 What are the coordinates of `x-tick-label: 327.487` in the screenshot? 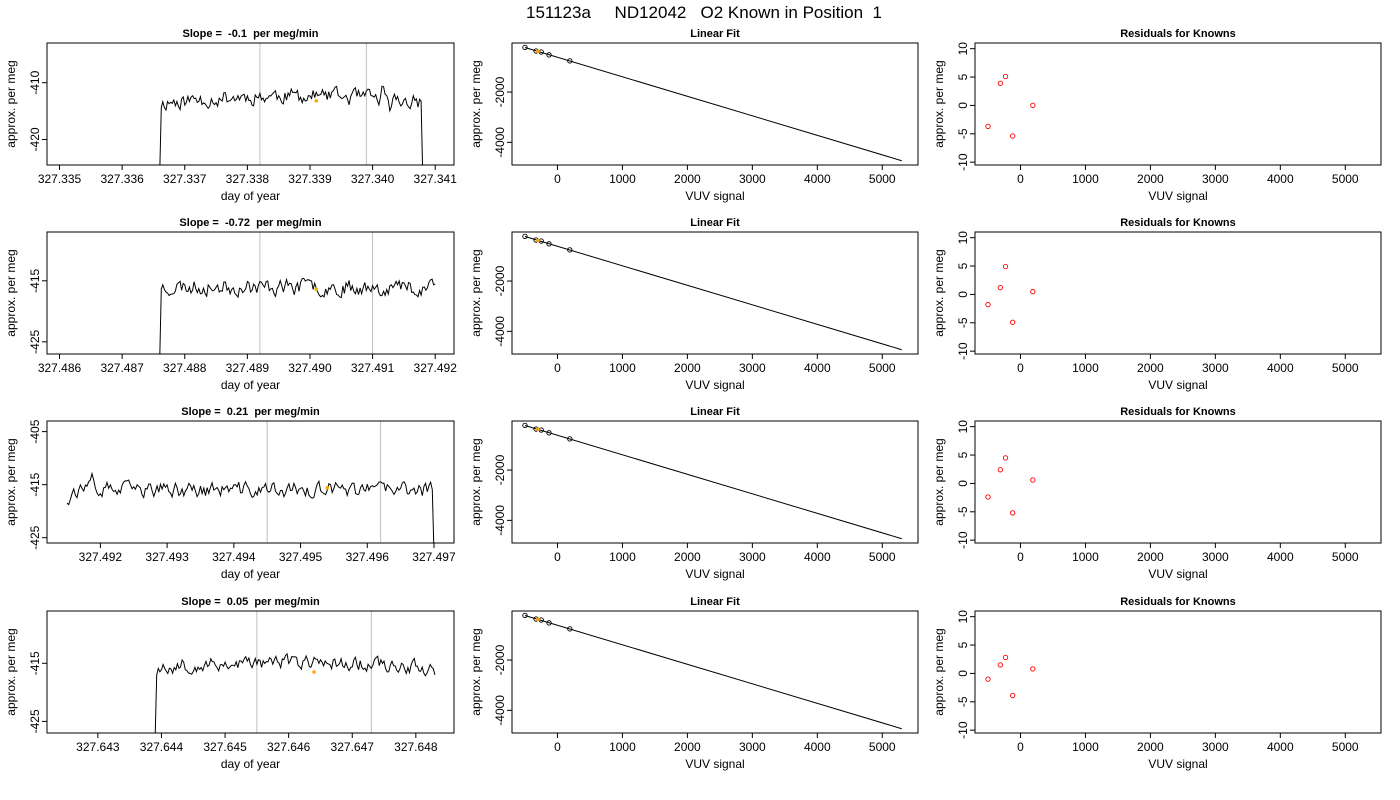 It's located at (122, 368).